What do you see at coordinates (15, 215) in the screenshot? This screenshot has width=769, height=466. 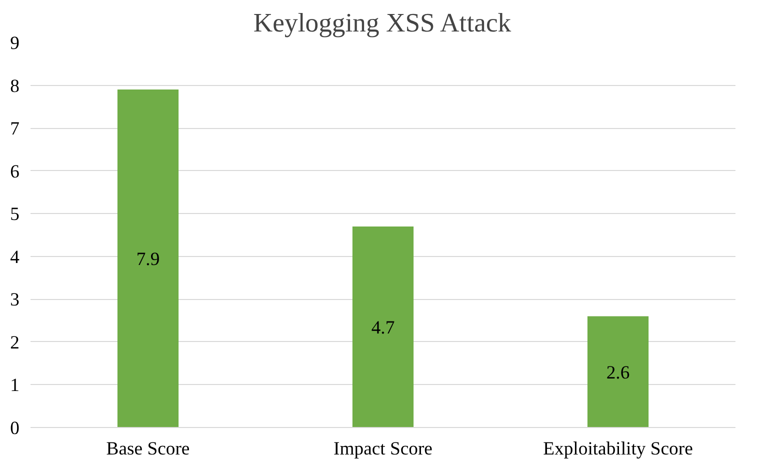 I see `y-tick-label: 5` at bounding box center [15, 215].